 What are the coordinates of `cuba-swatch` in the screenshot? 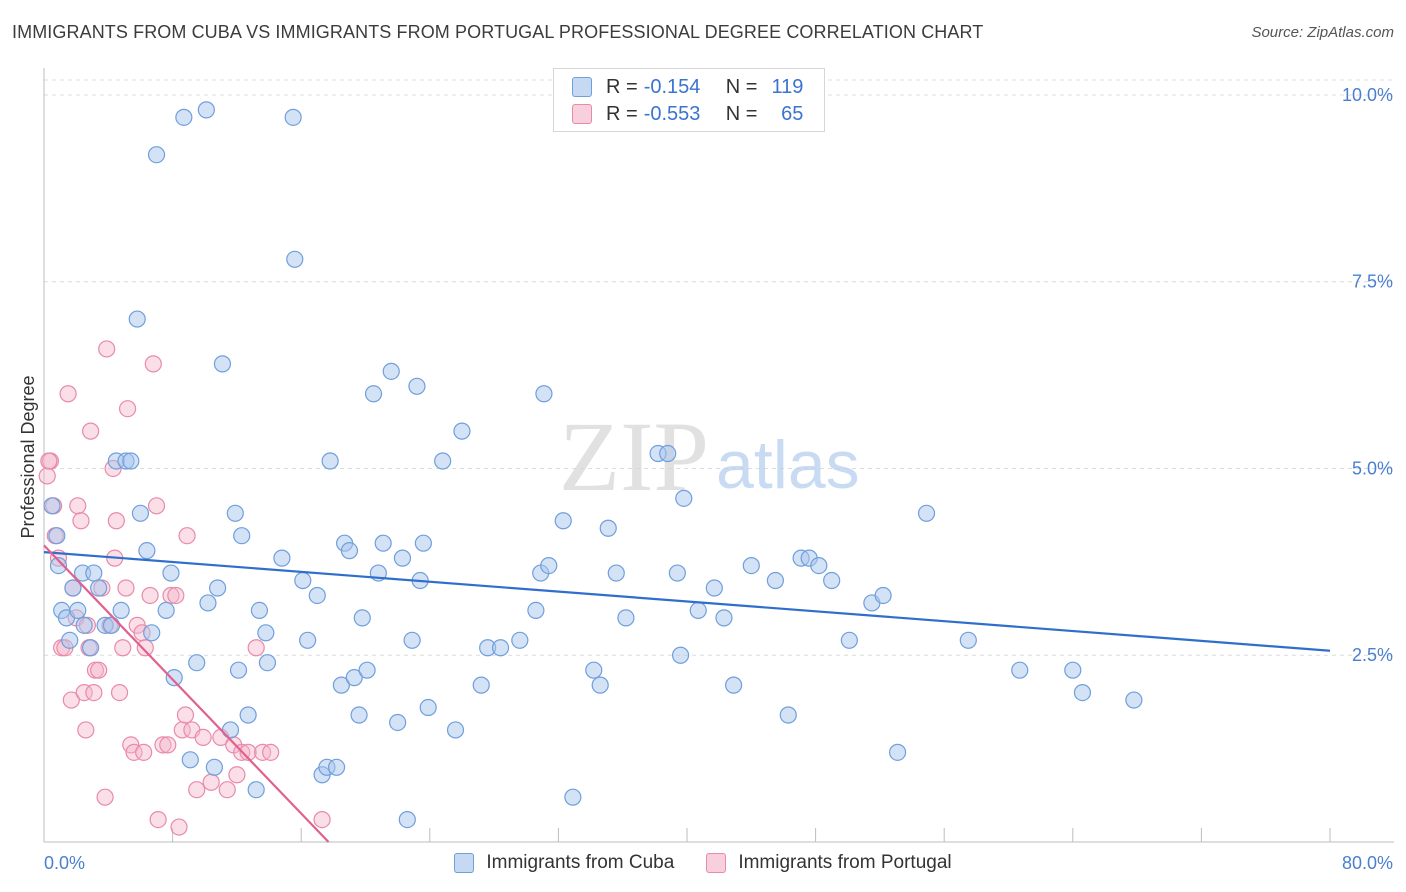 It's located at (464, 863).